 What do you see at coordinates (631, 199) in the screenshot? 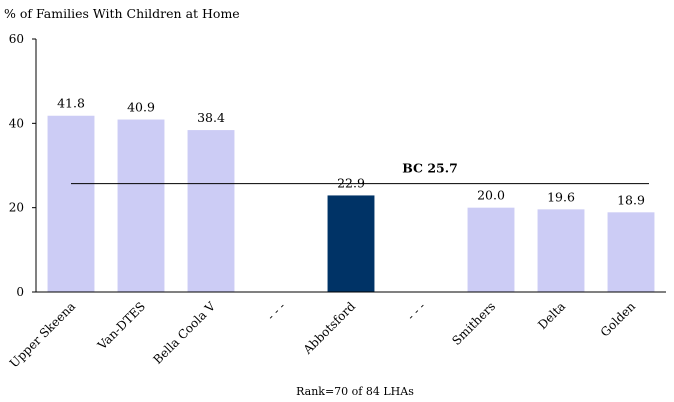
I see `bar-value-label: 18.9` at bounding box center [631, 199].